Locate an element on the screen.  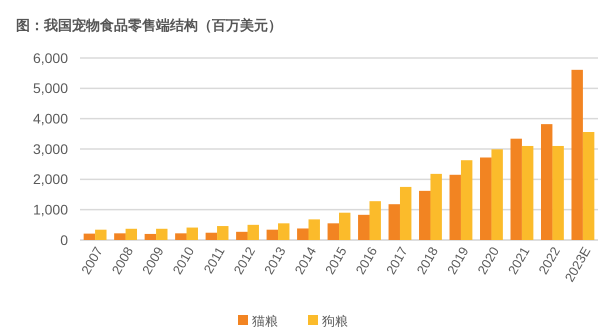
legend-label: 狗粮 is located at coordinates (335, 320).